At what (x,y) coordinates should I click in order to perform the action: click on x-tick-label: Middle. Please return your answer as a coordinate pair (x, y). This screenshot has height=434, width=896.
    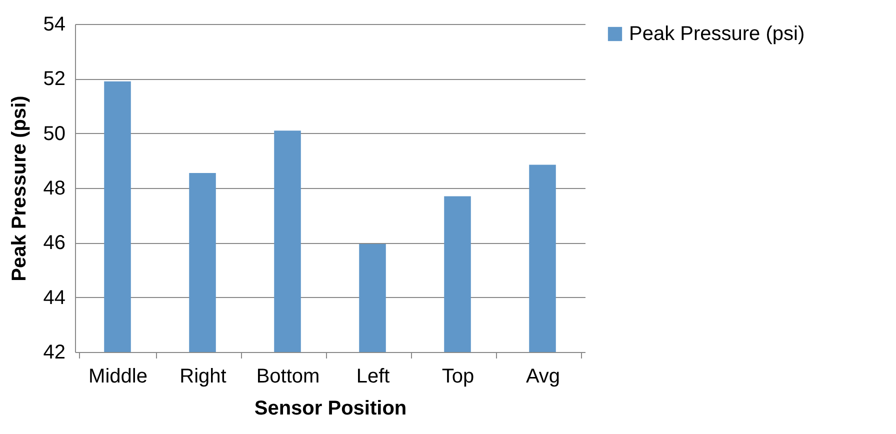
    Looking at the image, I should click on (118, 377).